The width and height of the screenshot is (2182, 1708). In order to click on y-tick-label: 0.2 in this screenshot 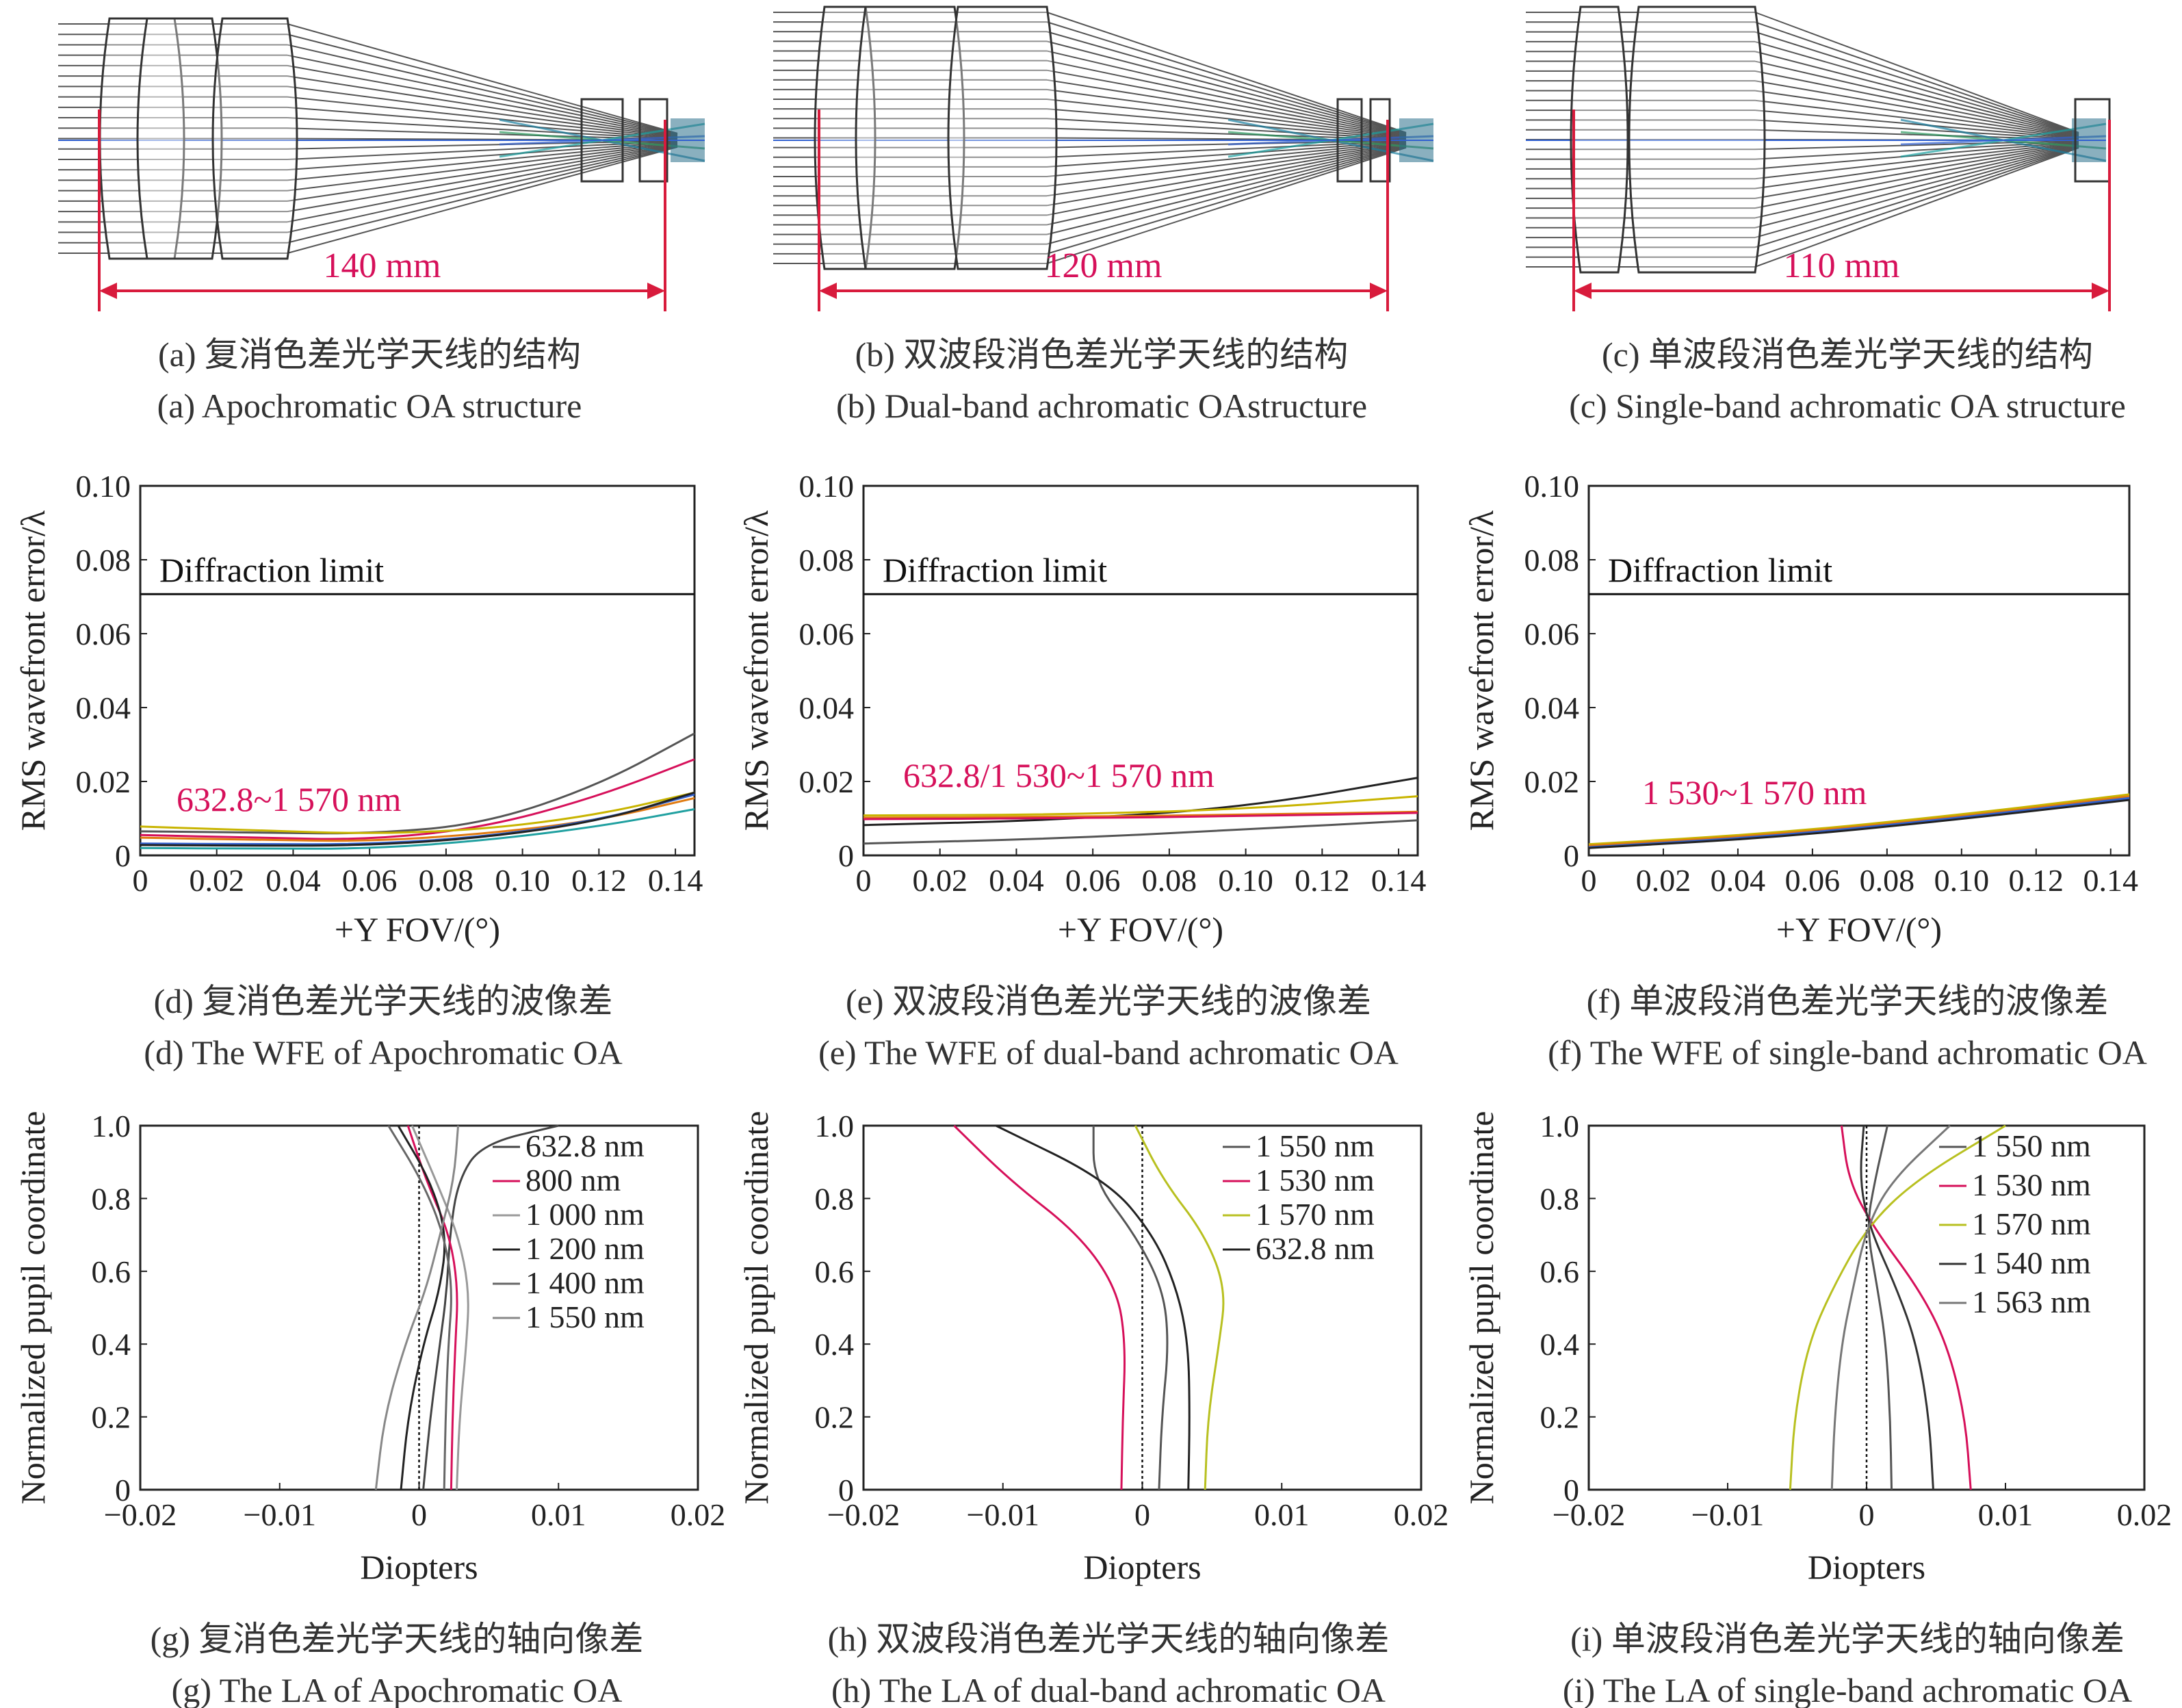, I will do `click(1560, 1418)`.